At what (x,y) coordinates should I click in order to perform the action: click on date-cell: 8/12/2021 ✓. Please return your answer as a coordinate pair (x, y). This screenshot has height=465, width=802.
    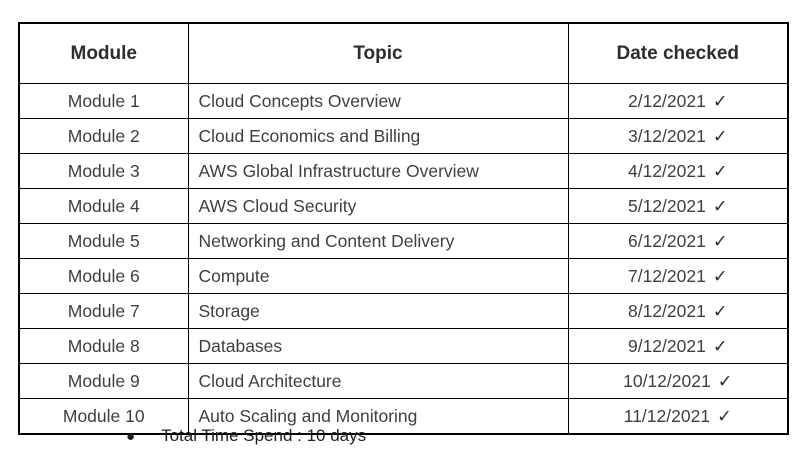
    Looking at the image, I should click on (678, 311).